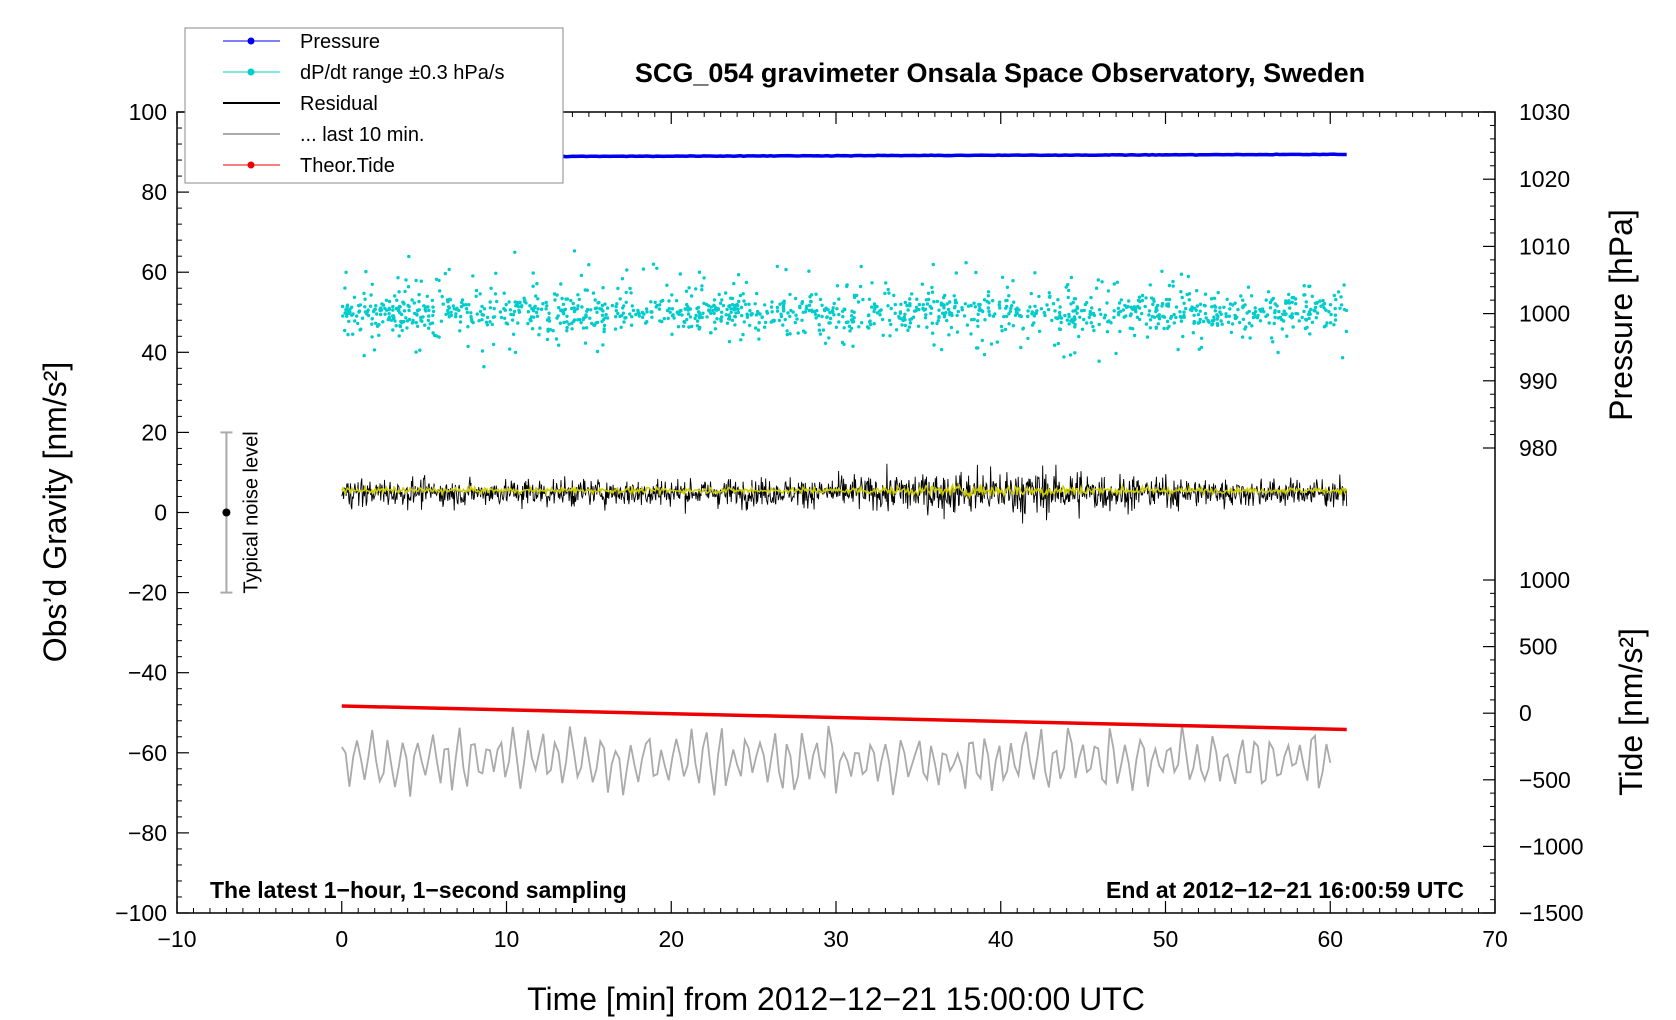  Describe the element at coordinates (226, 512) in the screenshot. I see `noise-bar-center` at that location.